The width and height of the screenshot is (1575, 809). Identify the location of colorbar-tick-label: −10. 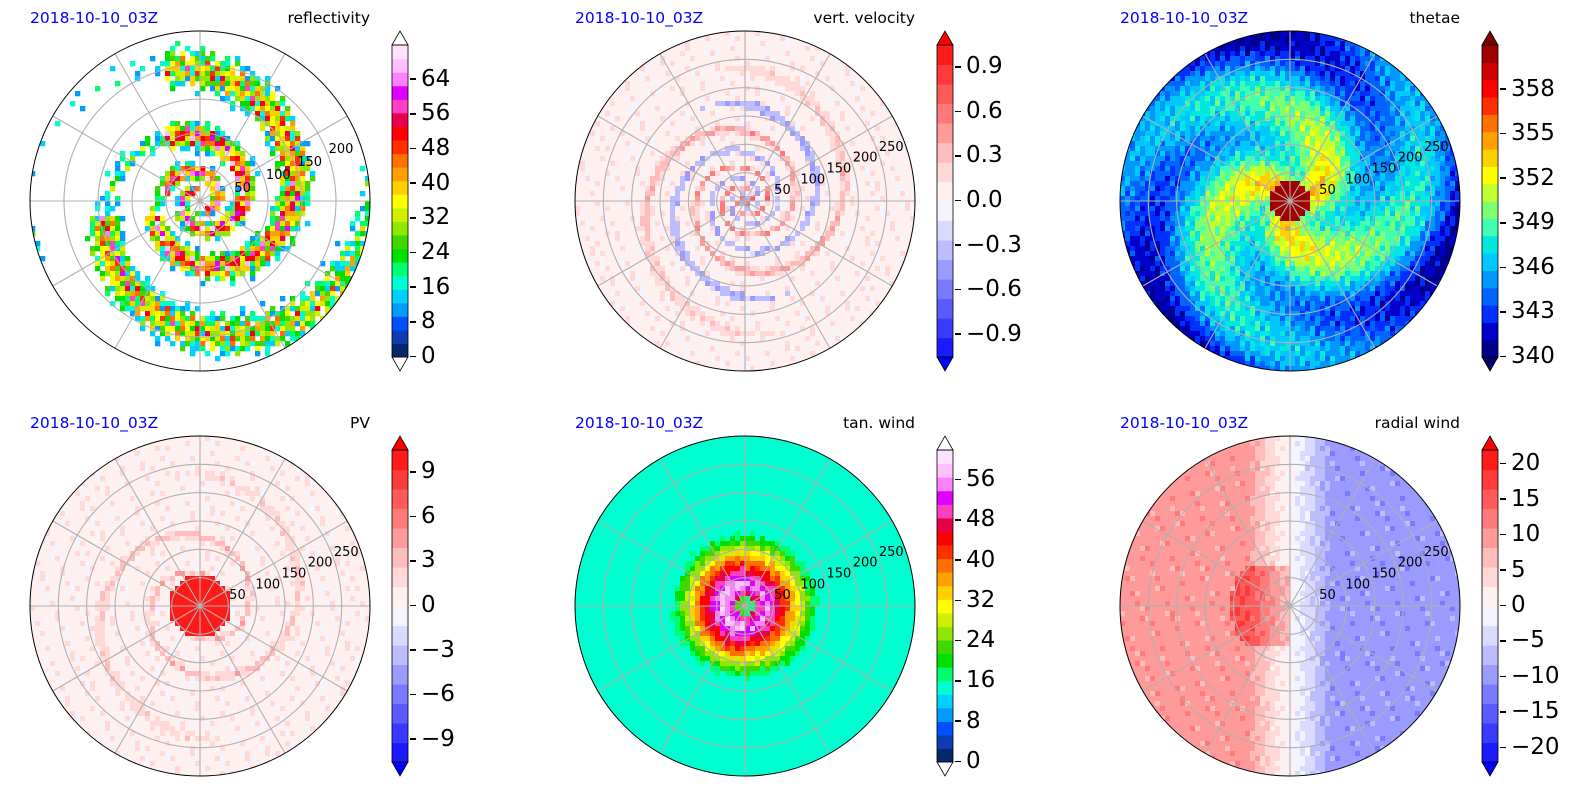
(1530, 676).